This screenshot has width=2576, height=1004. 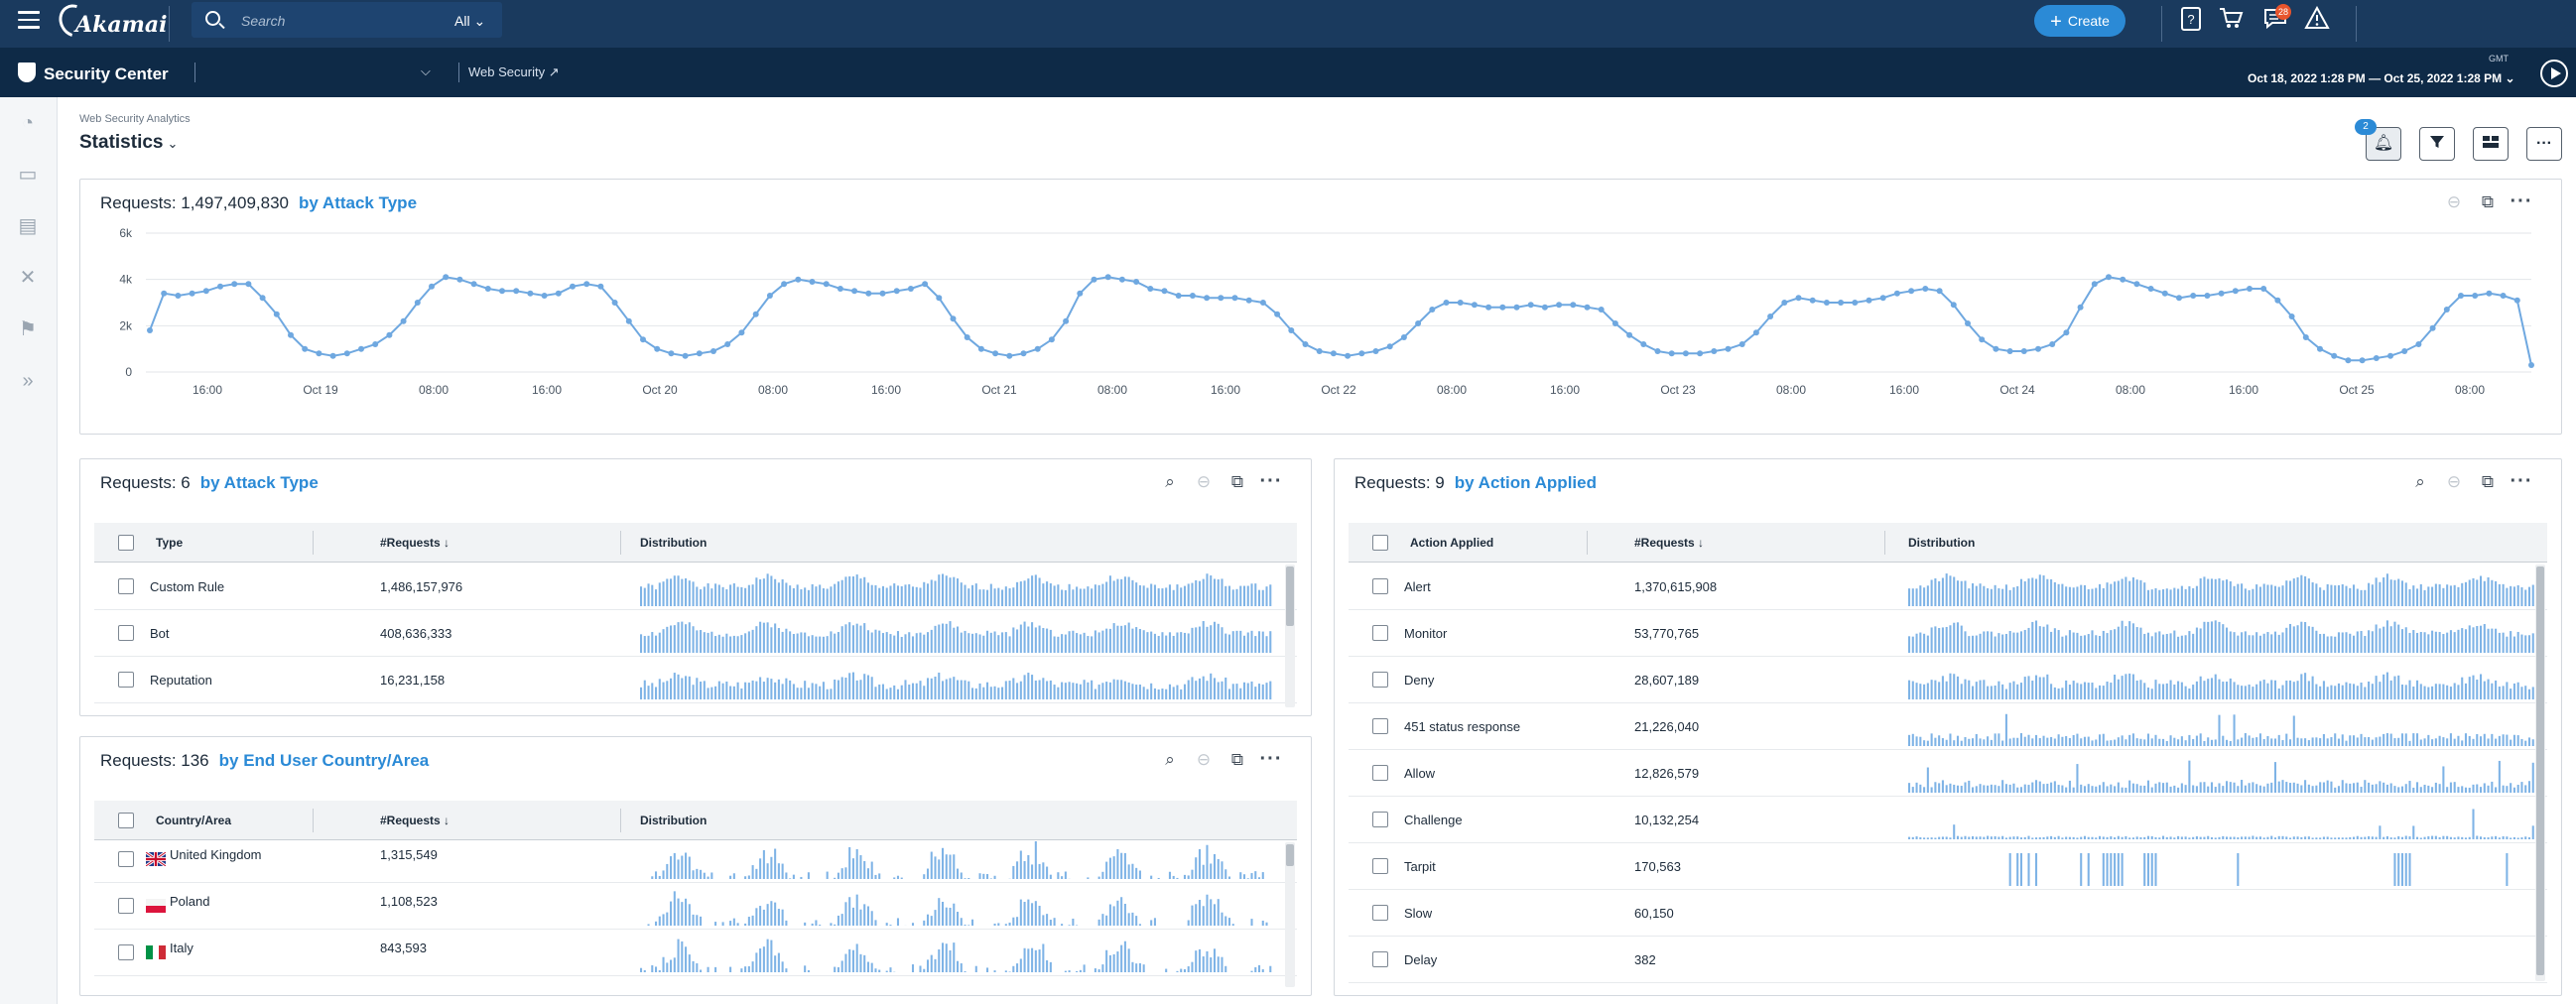 What do you see at coordinates (1948, 633) in the screenshot?
I see `table-row: Monitor 53,770,765` at bounding box center [1948, 633].